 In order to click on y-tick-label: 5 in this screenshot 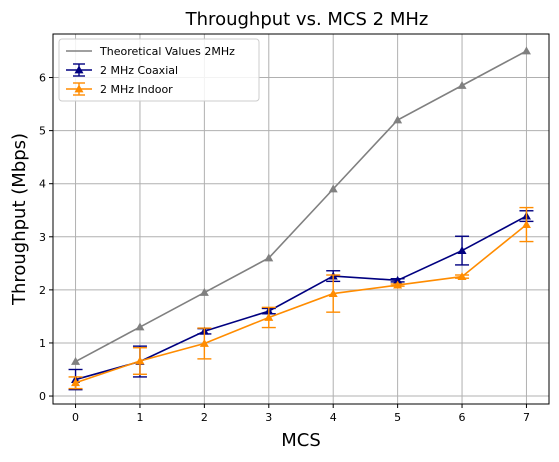, I will do `click(42, 131)`.